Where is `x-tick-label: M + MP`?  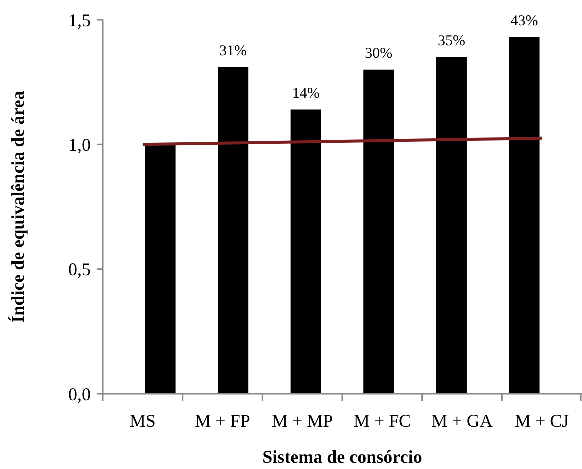 x-tick-label: M + MP is located at coordinates (303, 421).